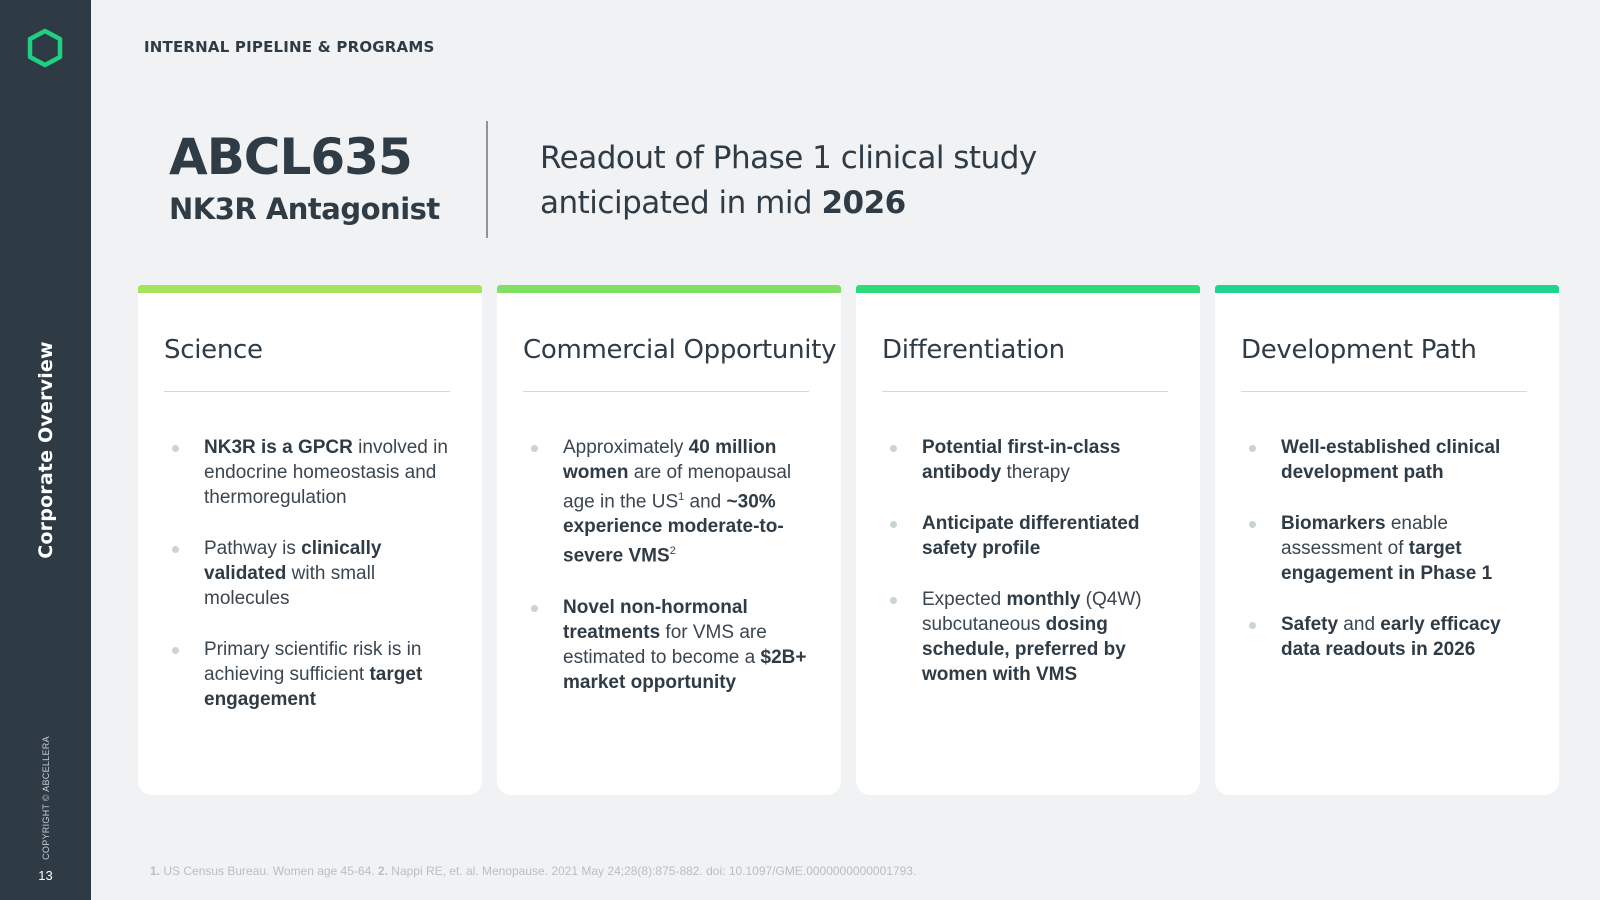  I want to click on bullet-text: (Q4W) subcutaneous, so click(1032, 612).